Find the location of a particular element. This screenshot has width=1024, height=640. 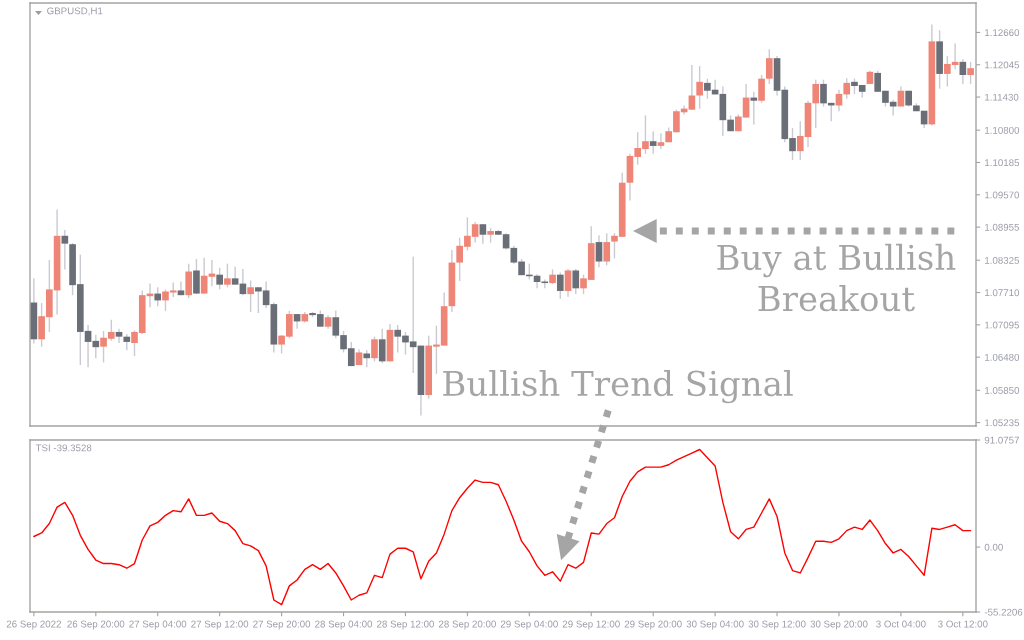

y-tick-label: 1.07710 is located at coordinates (1002, 293).